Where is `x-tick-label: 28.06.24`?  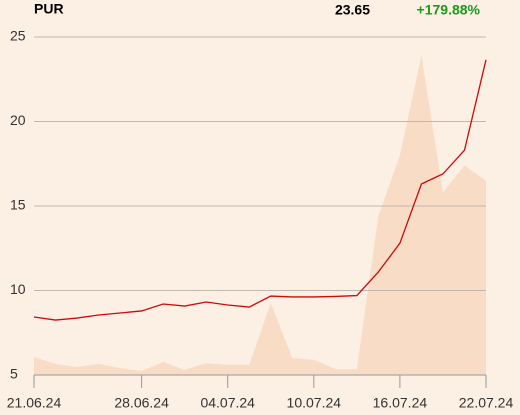 x-tick-label: 28.06.24 is located at coordinates (141, 403).